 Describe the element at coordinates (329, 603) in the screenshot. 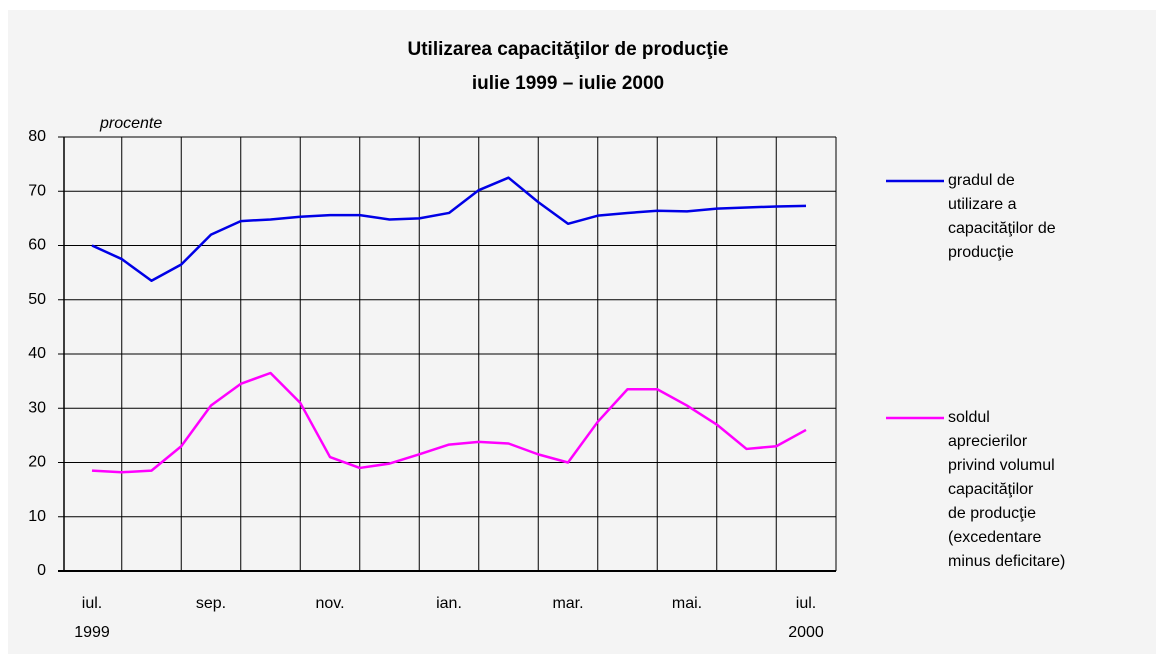

I see `x-tick-label: nov.` at that location.